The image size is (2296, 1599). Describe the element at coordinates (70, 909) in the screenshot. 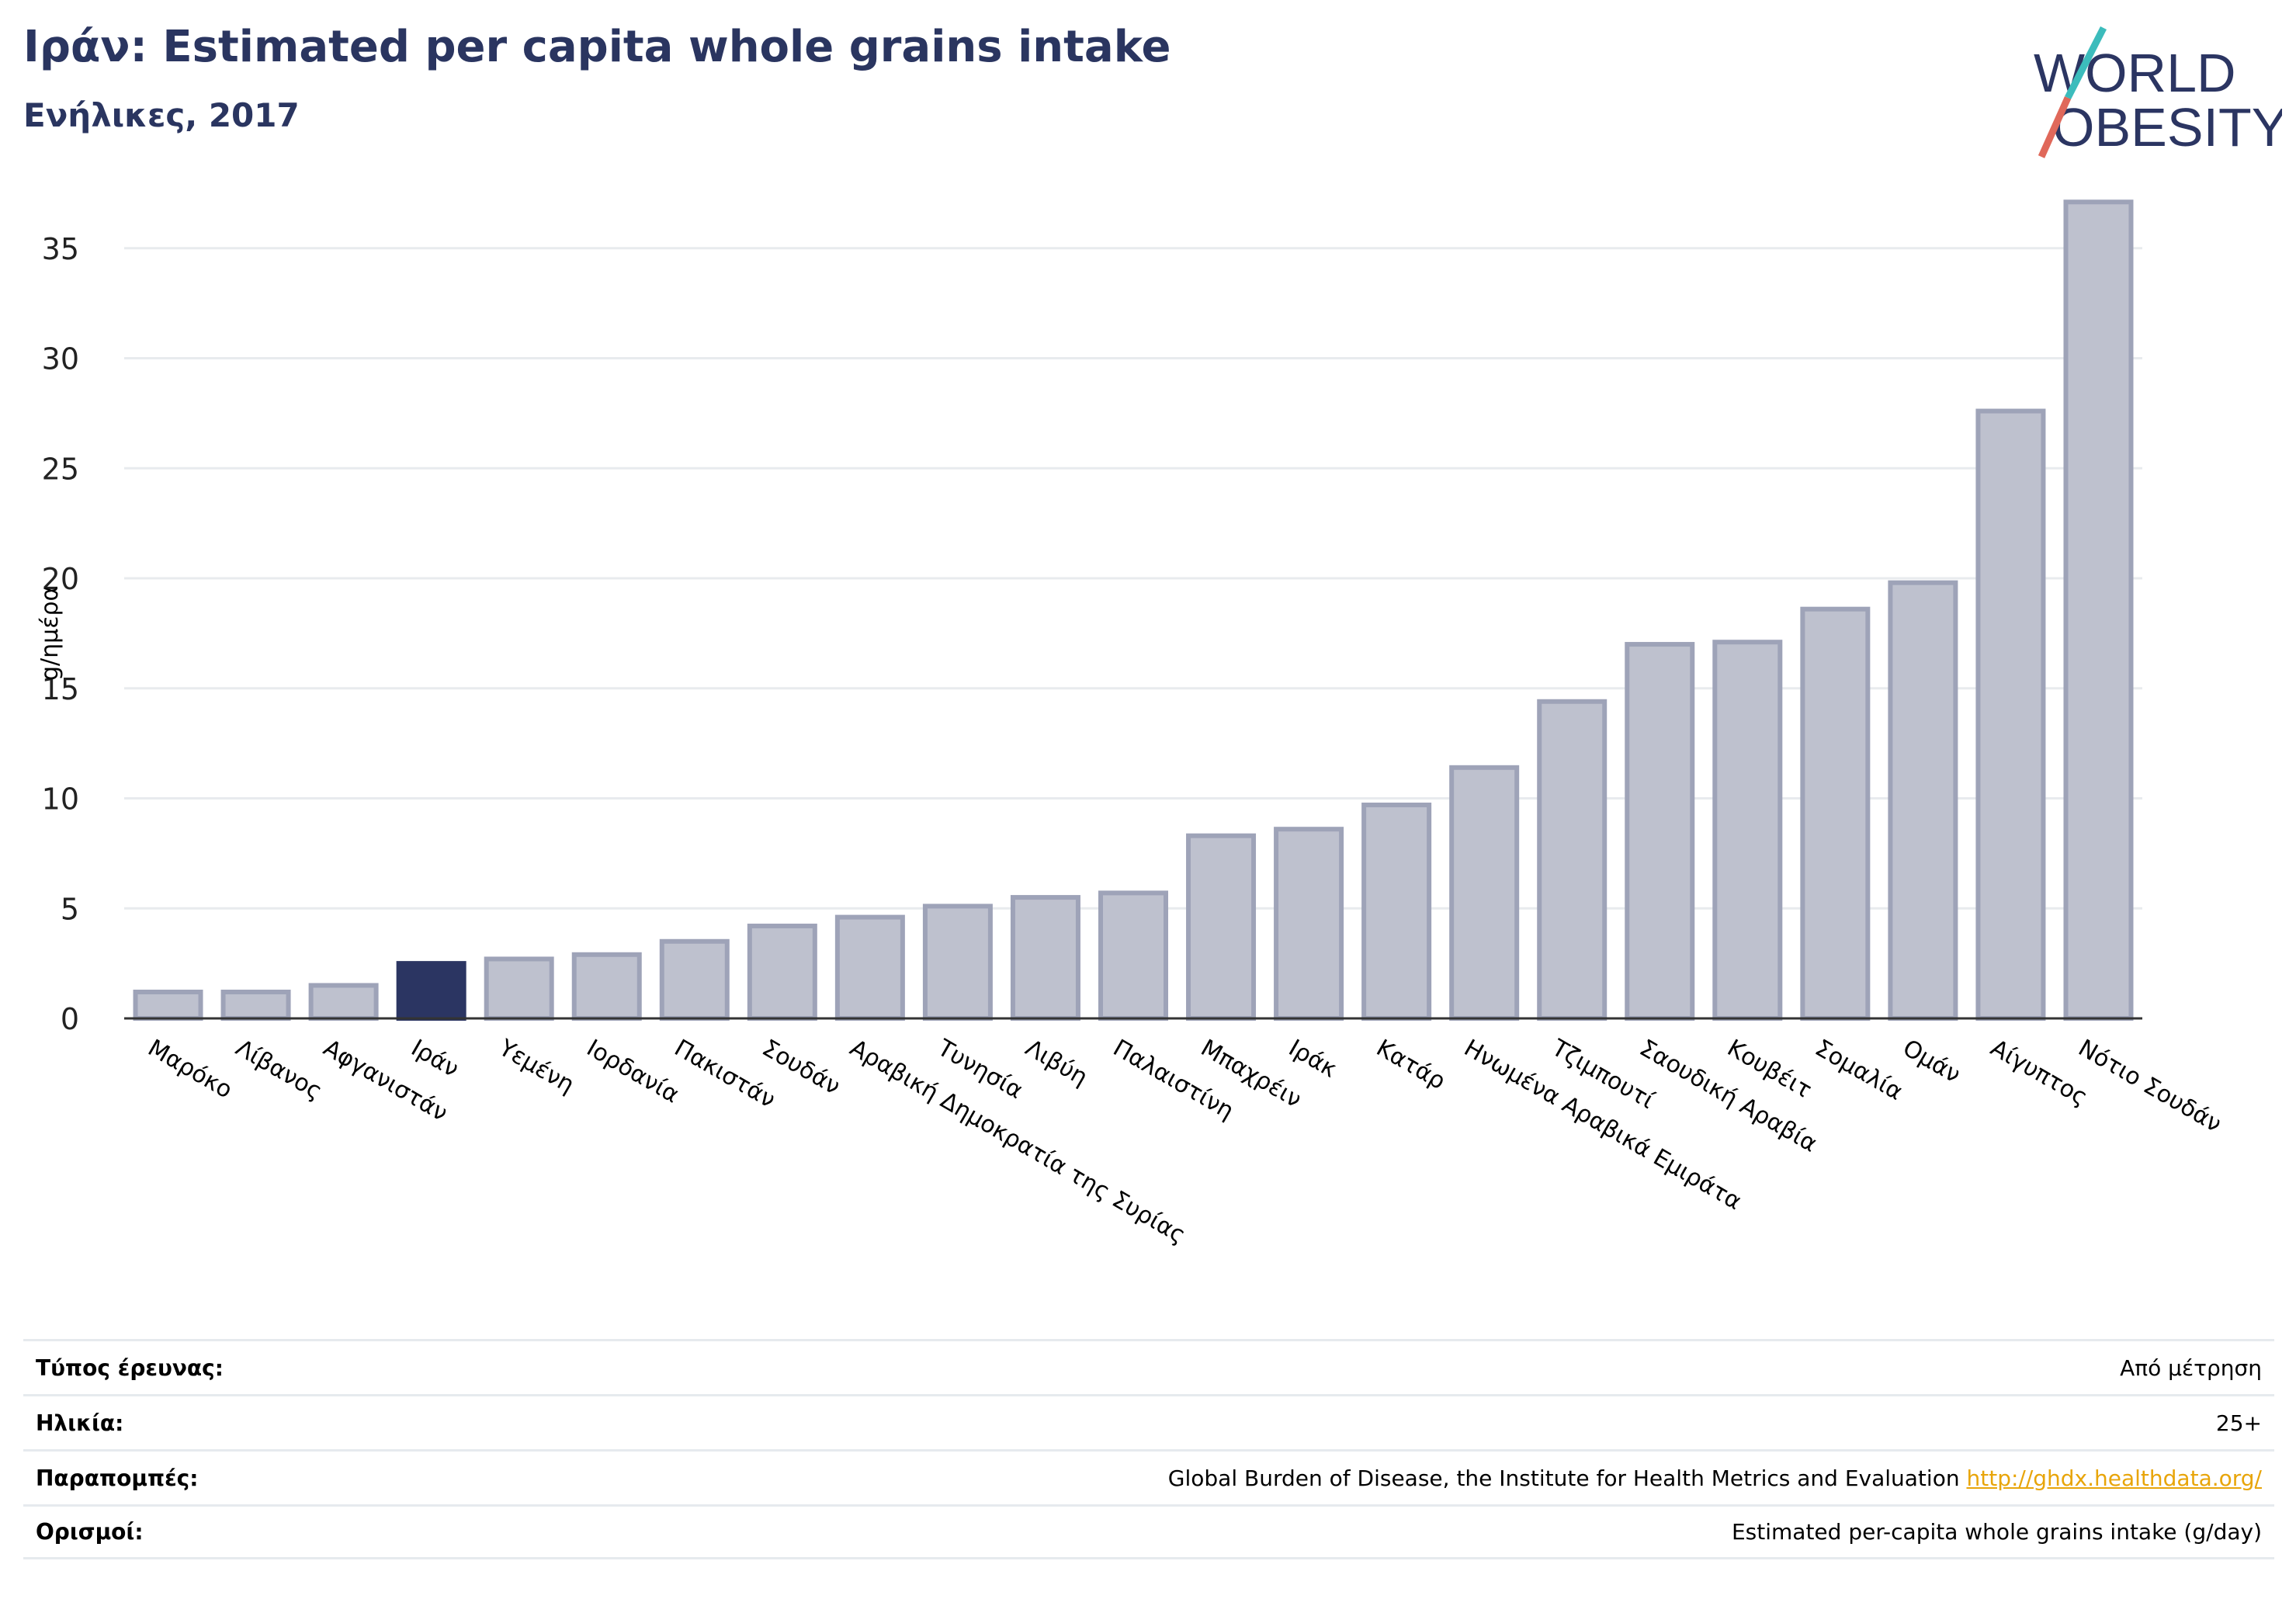

I see `y-tick-label: 5` at that location.